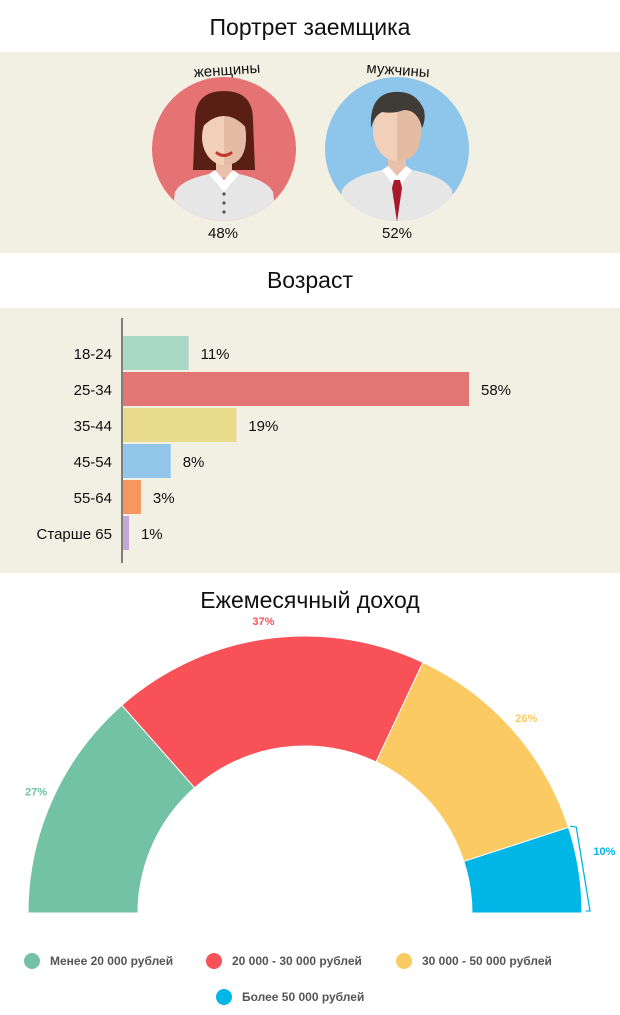 This screenshot has height=1015, width=620. I want to click on legend-label: 30 000 - 50 000 рублей, so click(487, 961).